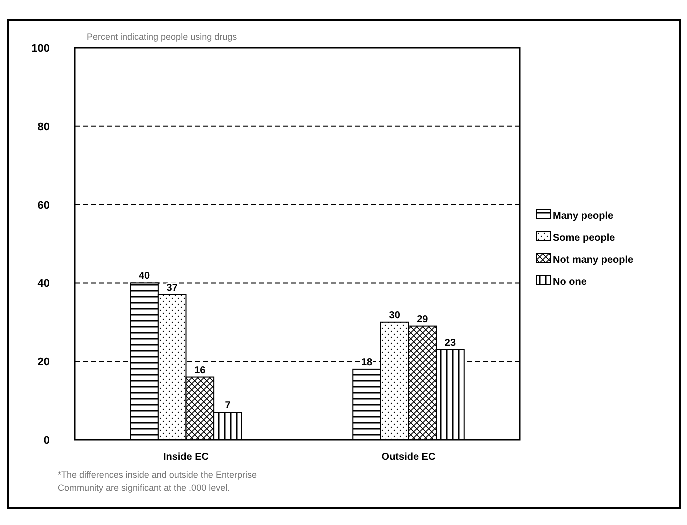 This screenshot has height=525, width=687. What do you see at coordinates (583, 216) in the screenshot?
I see `legend-label: Many people` at bounding box center [583, 216].